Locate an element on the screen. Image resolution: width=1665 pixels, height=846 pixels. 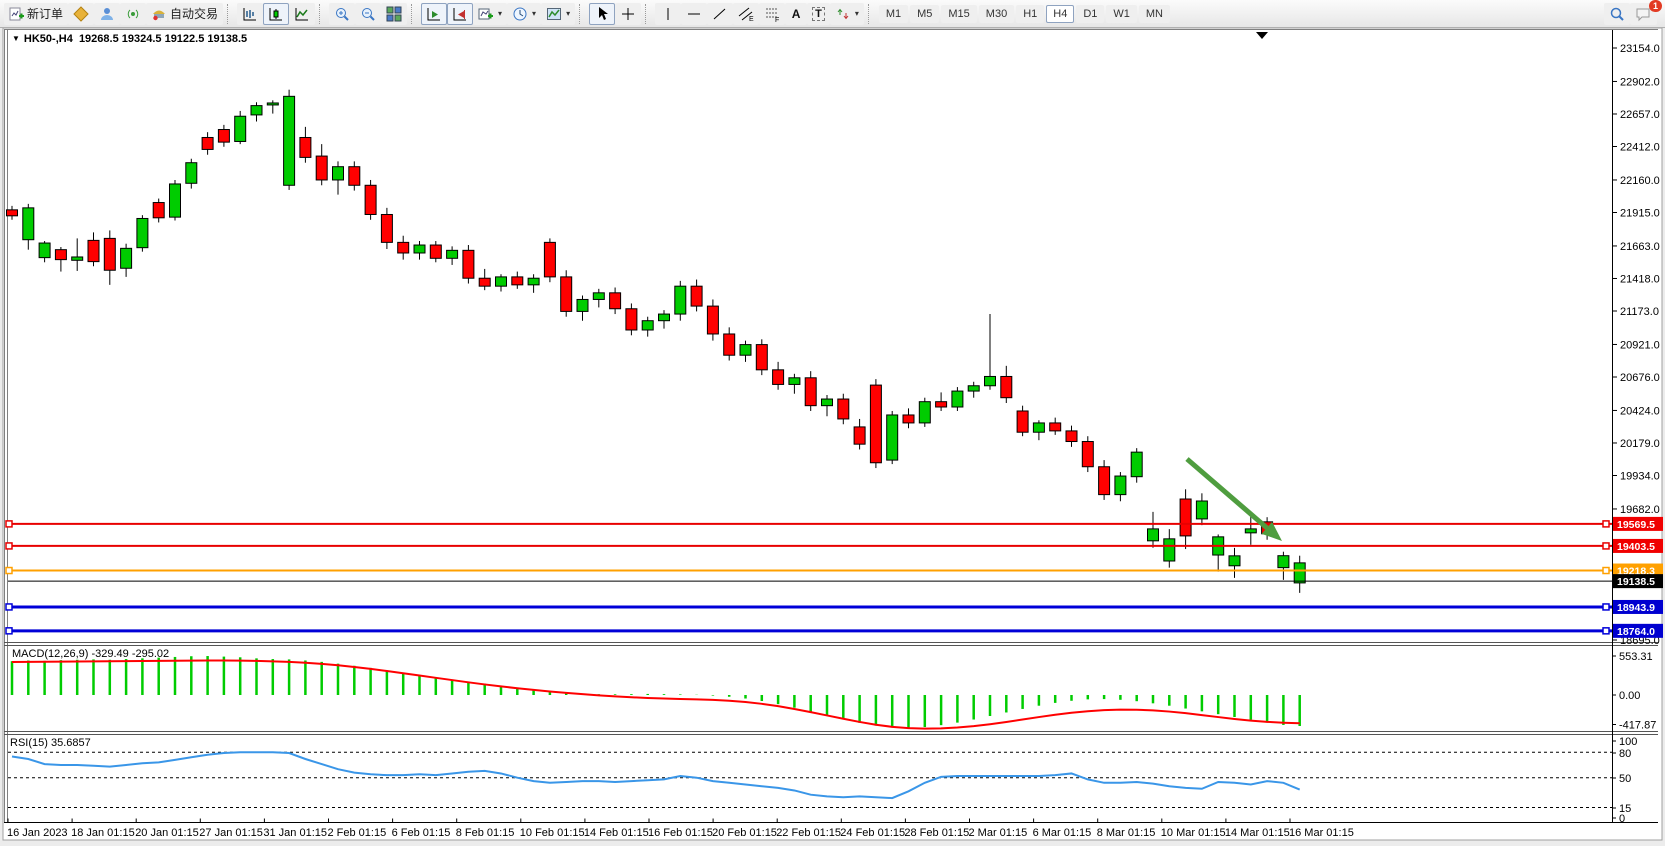
date-label: 16 Feb 01:15 is located at coordinates (680, 833).